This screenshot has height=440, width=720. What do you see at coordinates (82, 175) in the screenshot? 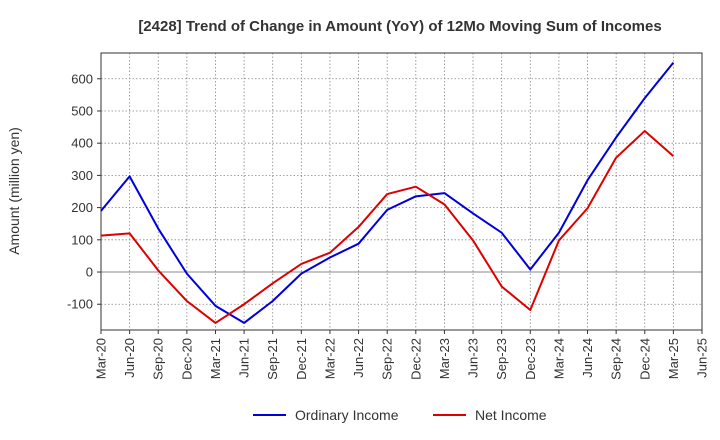
I see `y-tick-label: 300` at bounding box center [82, 175].